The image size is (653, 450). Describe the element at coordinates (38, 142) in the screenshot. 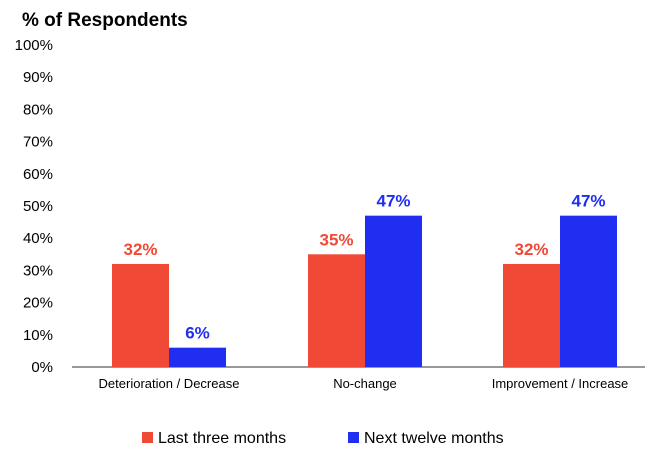

I see `y-tick-label: 70%` at that location.